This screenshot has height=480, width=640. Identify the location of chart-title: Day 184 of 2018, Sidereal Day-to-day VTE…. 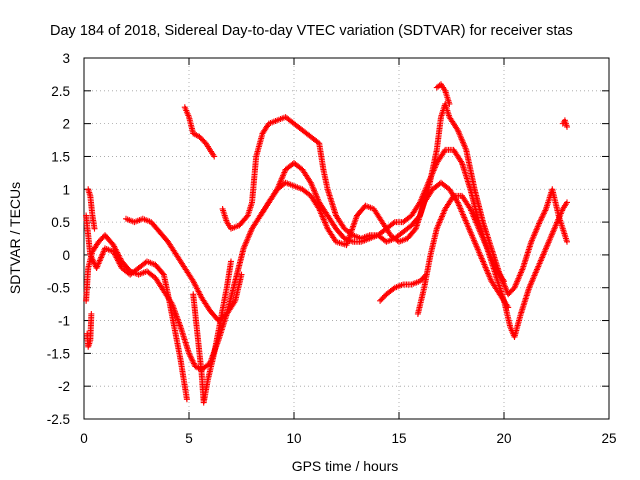
(311, 31).